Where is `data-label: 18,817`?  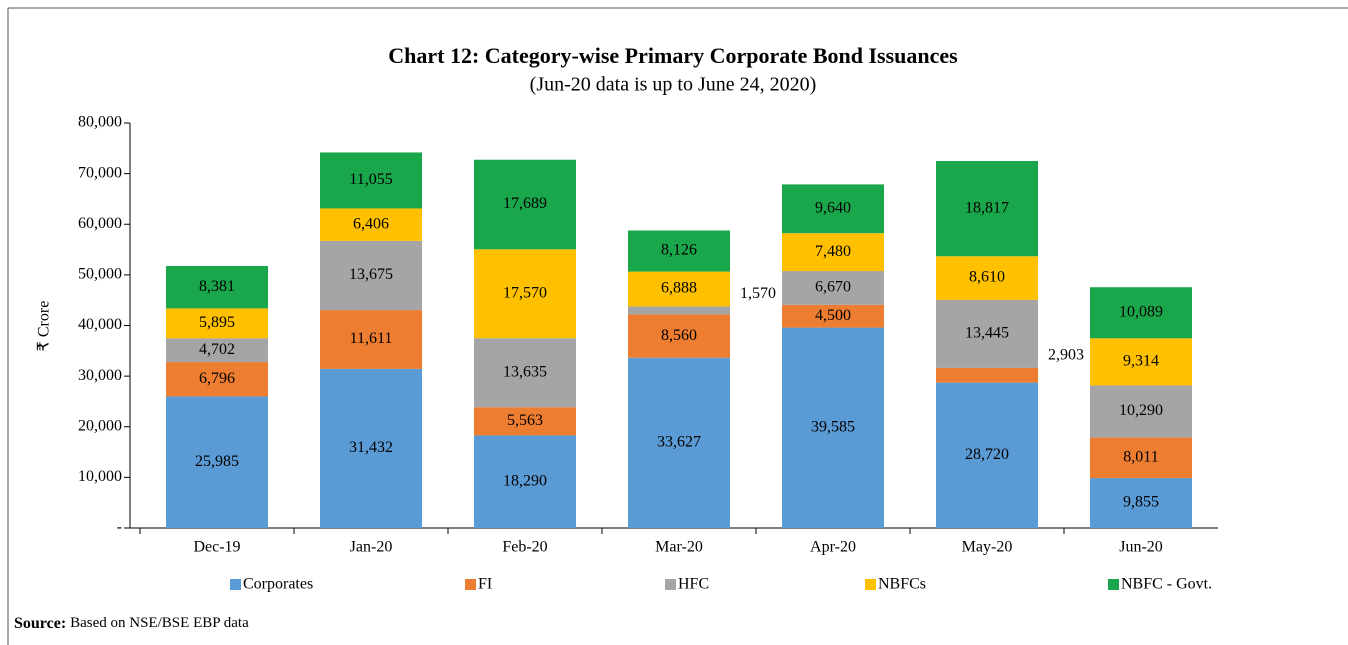
data-label: 18,817 is located at coordinates (987, 207).